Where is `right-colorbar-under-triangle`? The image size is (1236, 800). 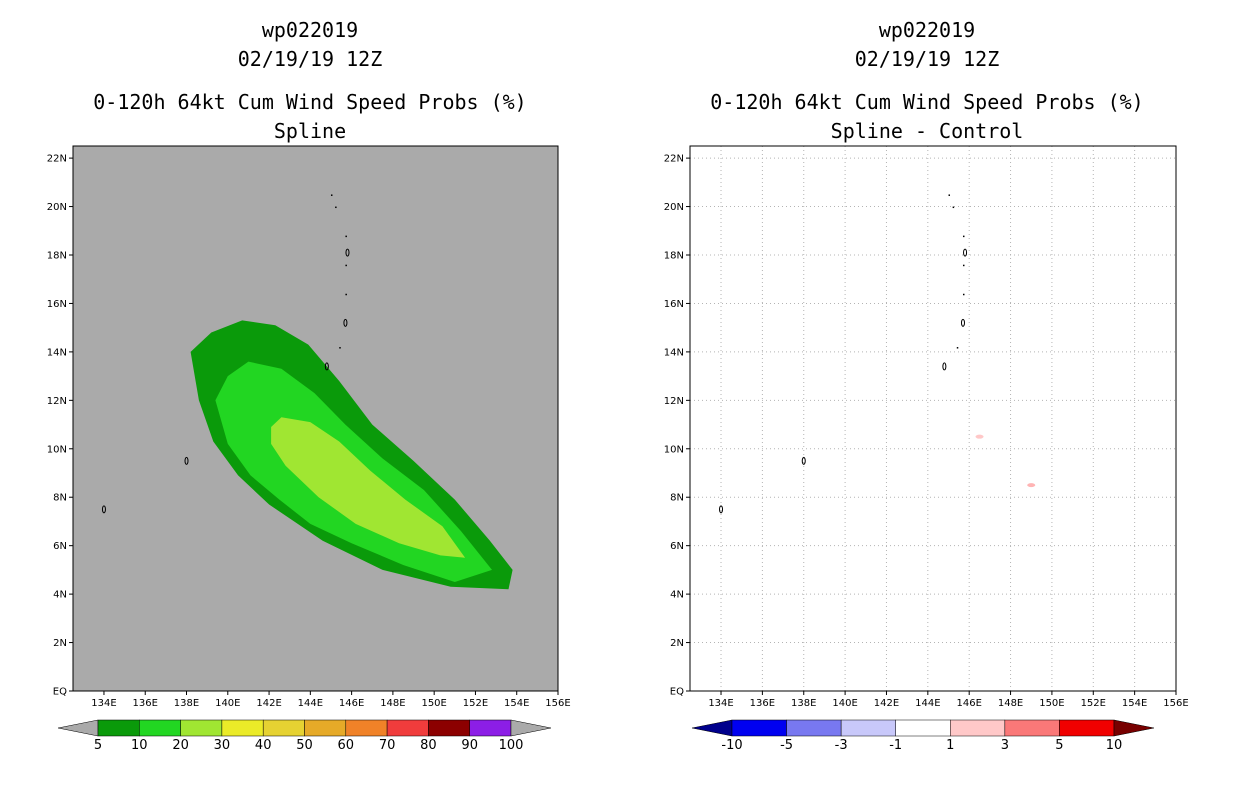
right-colorbar-under-triangle is located at coordinates (712, 728).